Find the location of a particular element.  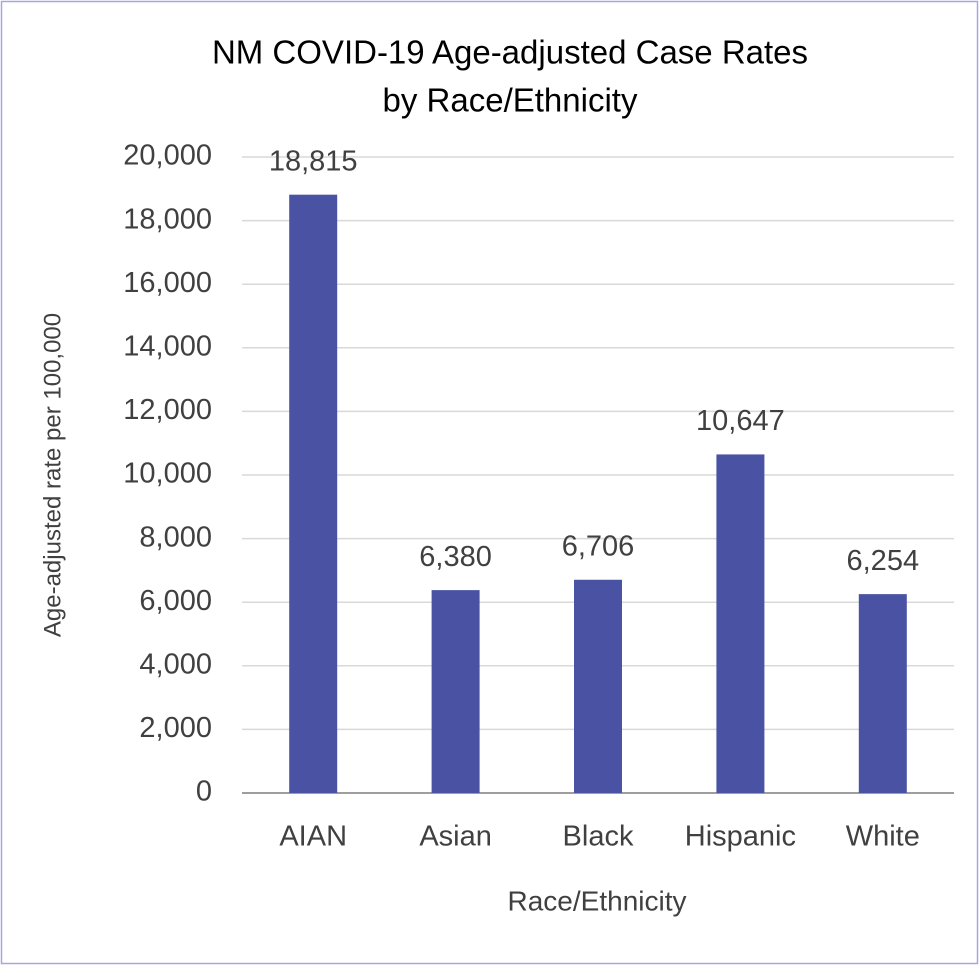

y-tick-label: 16,000 is located at coordinates (167, 283).